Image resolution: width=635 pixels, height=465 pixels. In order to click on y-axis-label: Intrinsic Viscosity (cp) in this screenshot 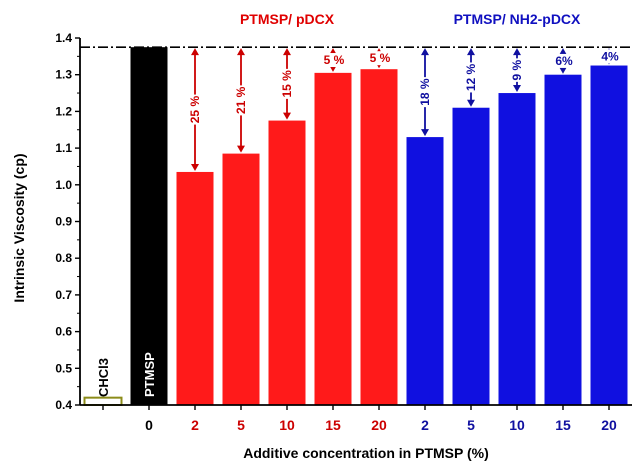, I will do `click(19, 227)`.